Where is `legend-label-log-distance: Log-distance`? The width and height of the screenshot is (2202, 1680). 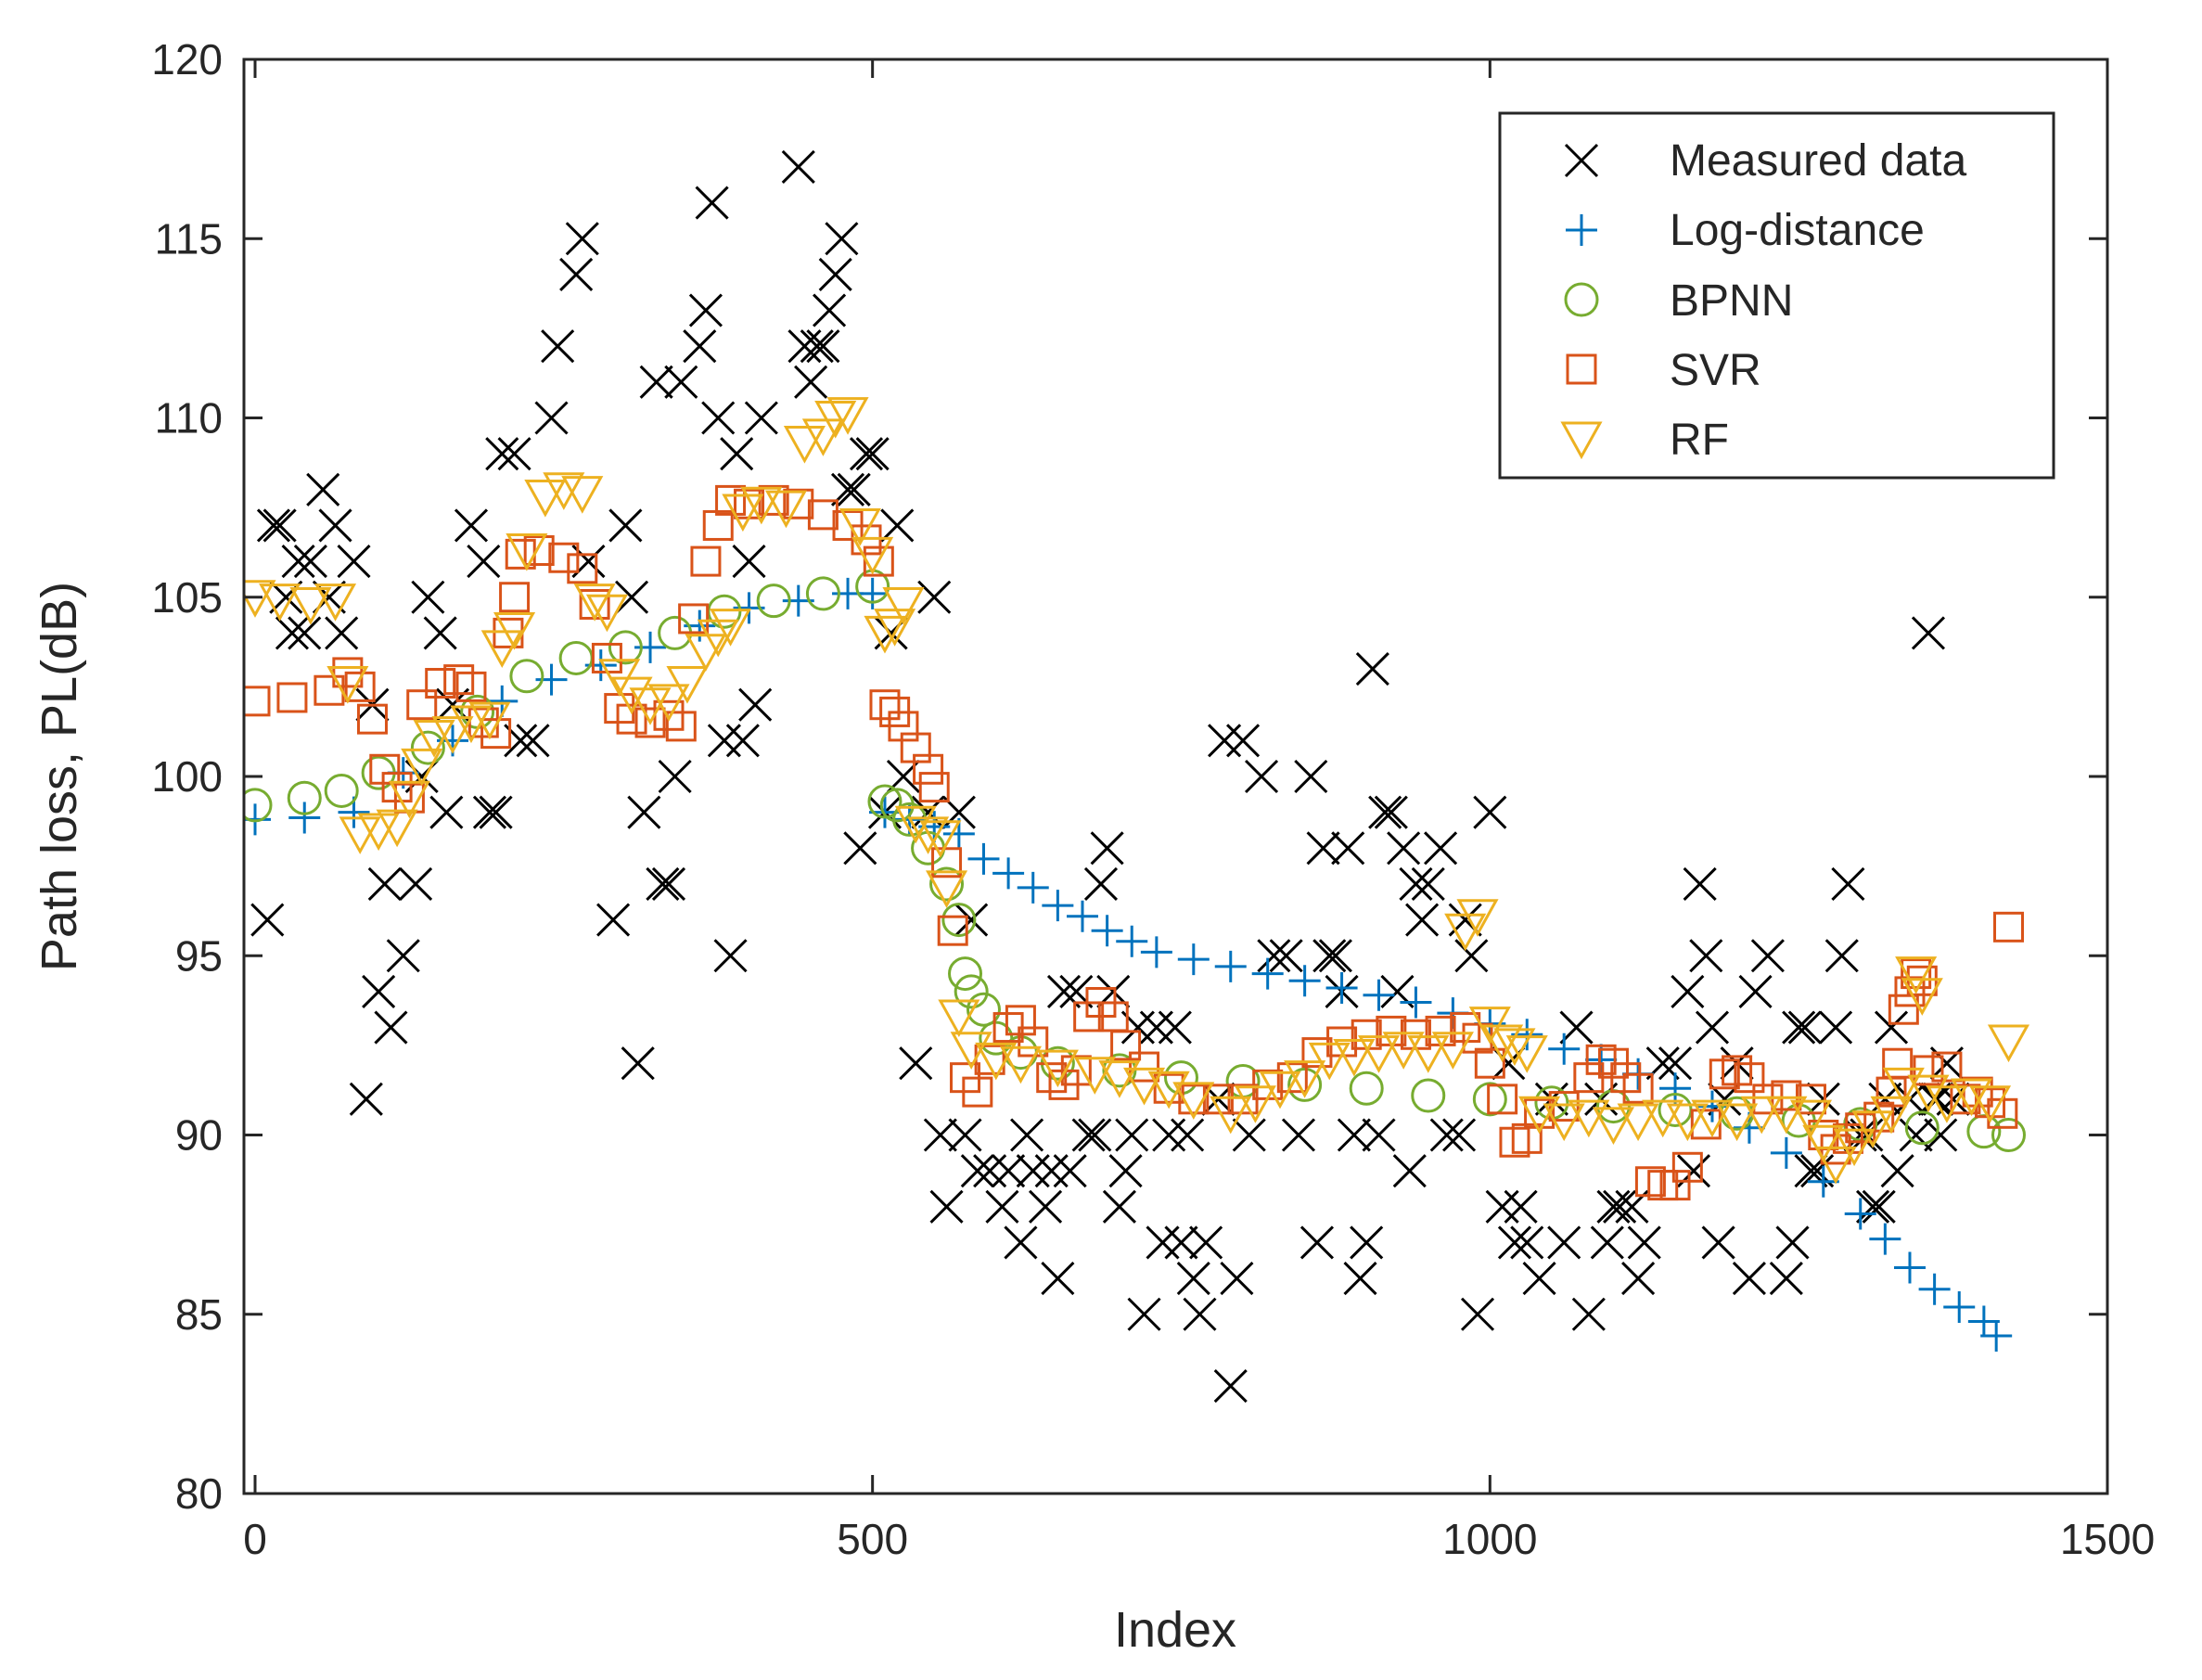 legend-label-log-distance: Log-distance is located at coordinates (1797, 230).